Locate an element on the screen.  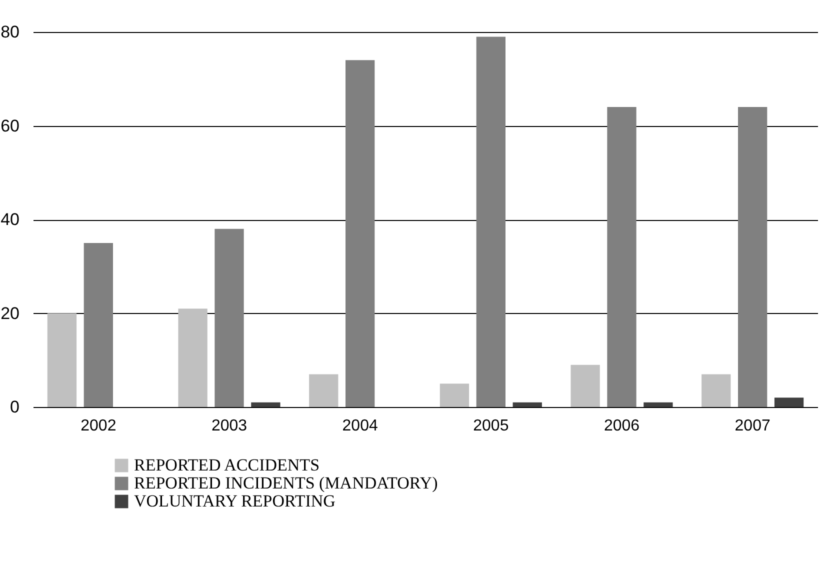
y-tick-label: 60 is located at coordinates (10, 126).